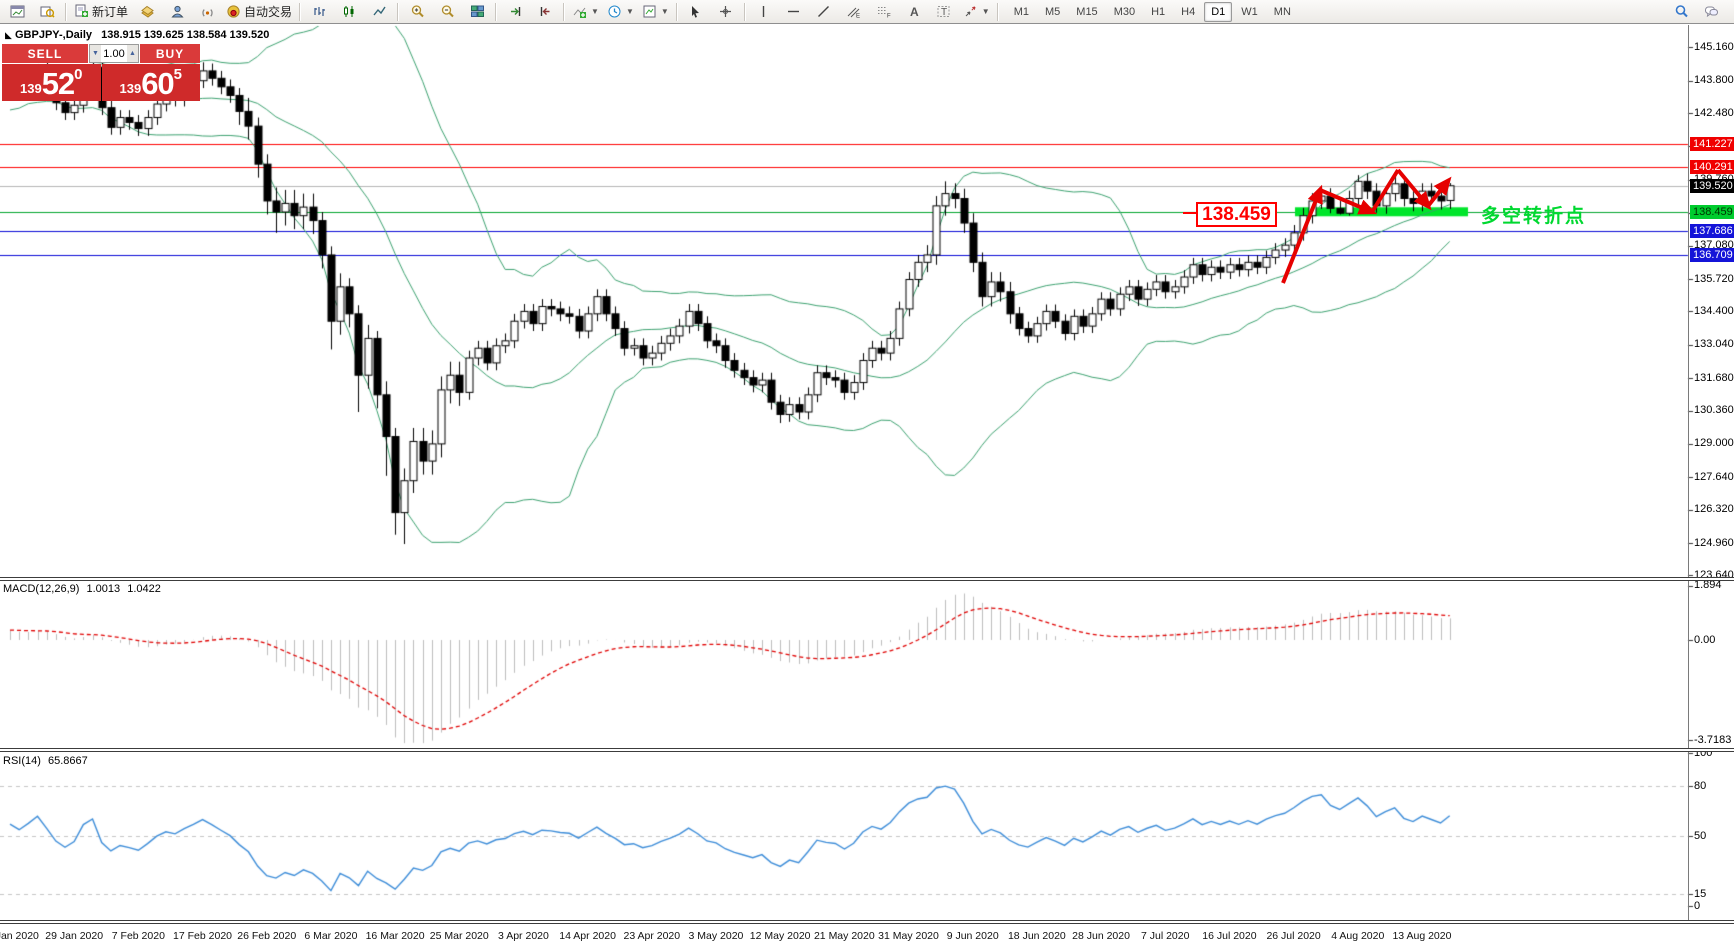 The image size is (1734, 945). What do you see at coordinates (867, 579) in the screenshot?
I see `macd-pane-separator` at bounding box center [867, 579].